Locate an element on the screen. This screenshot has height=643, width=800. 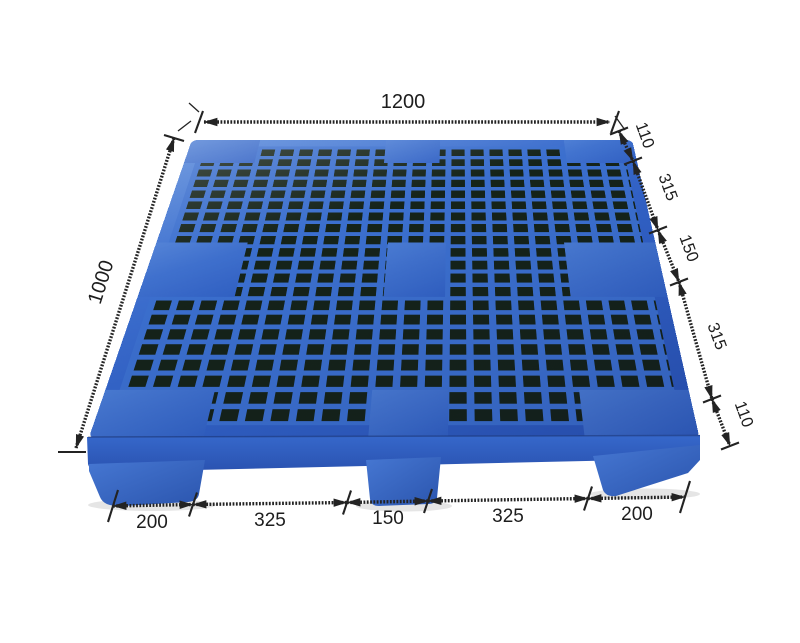
pallet-front-wall is located at coordinates (393, 454).